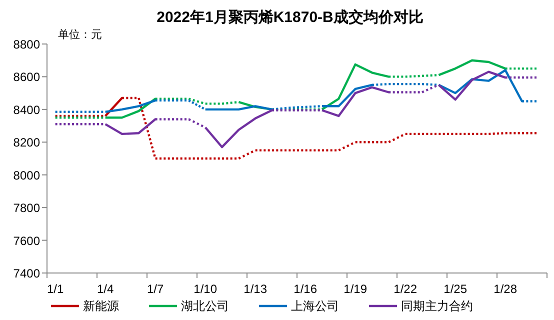  I want to click on x-tick-label: 1/25, so click(456, 289).